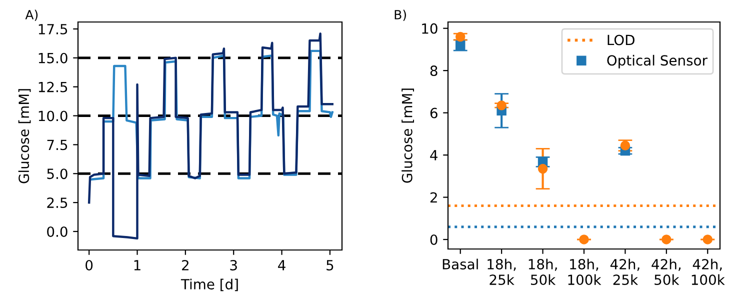 The width and height of the screenshot is (731, 295). What do you see at coordinates (282, 265) in the screenshot?
I see `x-tick-label: 4` at bounding box center [282, 265].